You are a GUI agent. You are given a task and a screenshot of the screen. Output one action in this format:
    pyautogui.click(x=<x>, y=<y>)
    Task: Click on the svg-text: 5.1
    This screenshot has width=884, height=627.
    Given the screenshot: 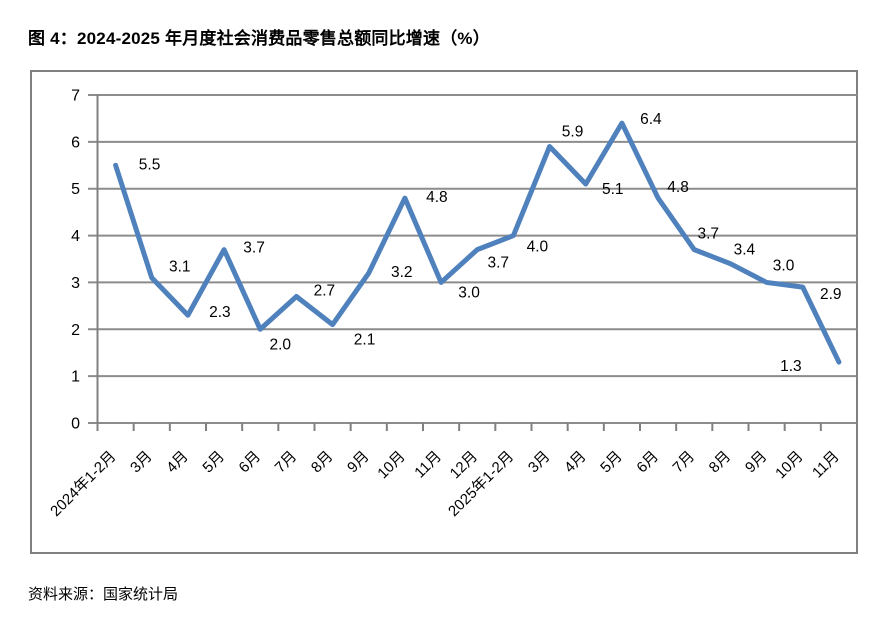 What is the action you would take?
    pyautogui.click(x=613, y=189)
    